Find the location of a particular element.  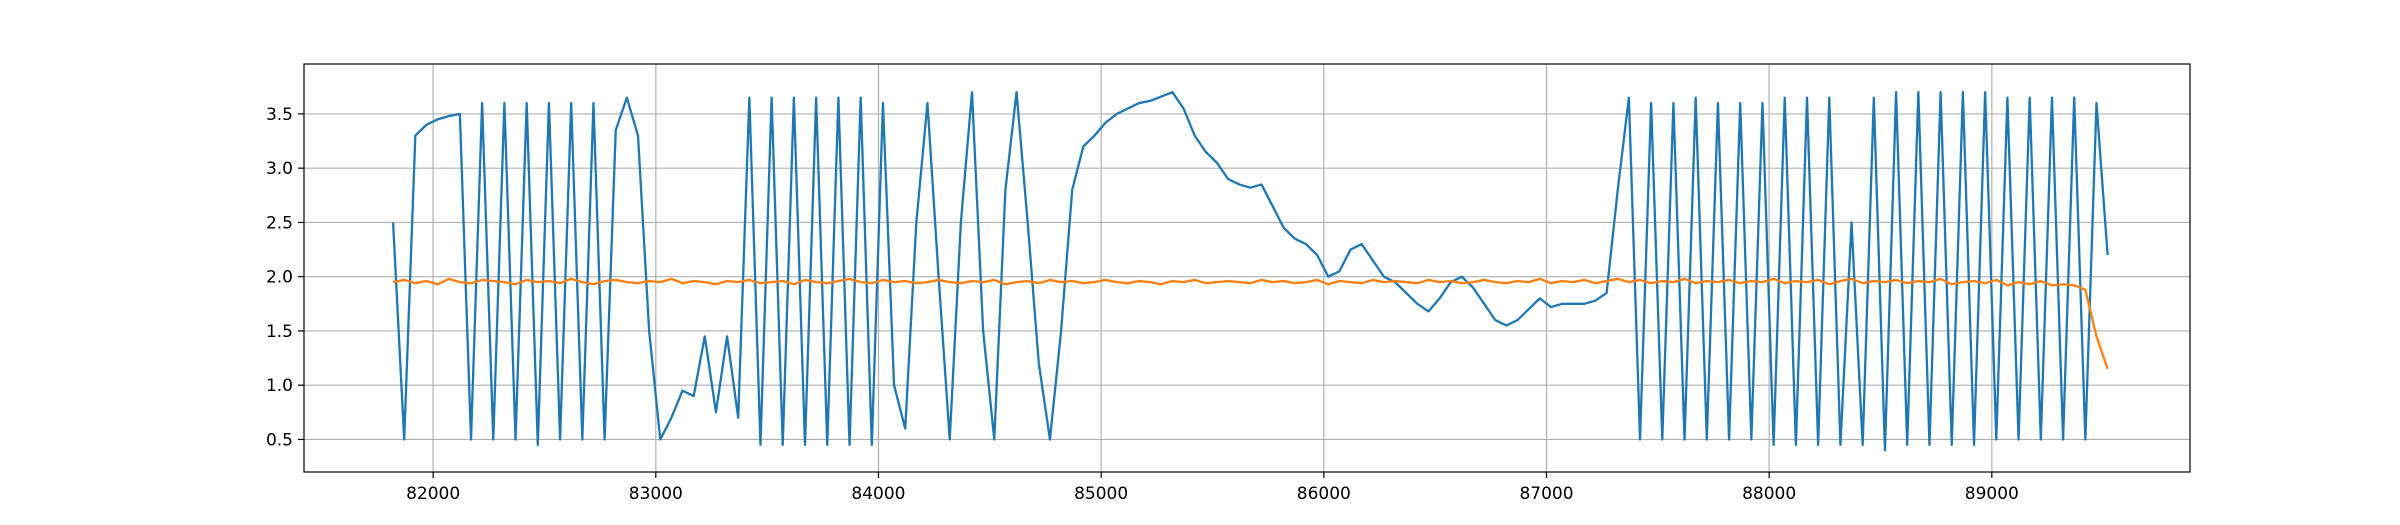

x-tick-label: 86000 is located at coordinates (1324, 494).